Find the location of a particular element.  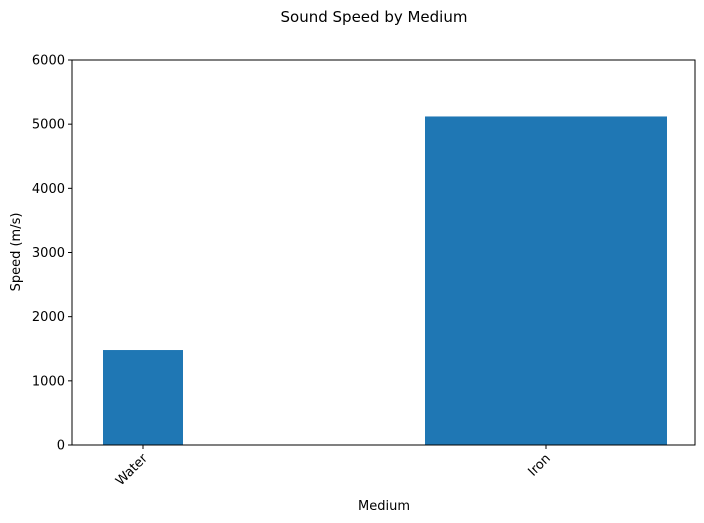

chart-title: Sound Speed by Medium is located at coordinates (374, 17).